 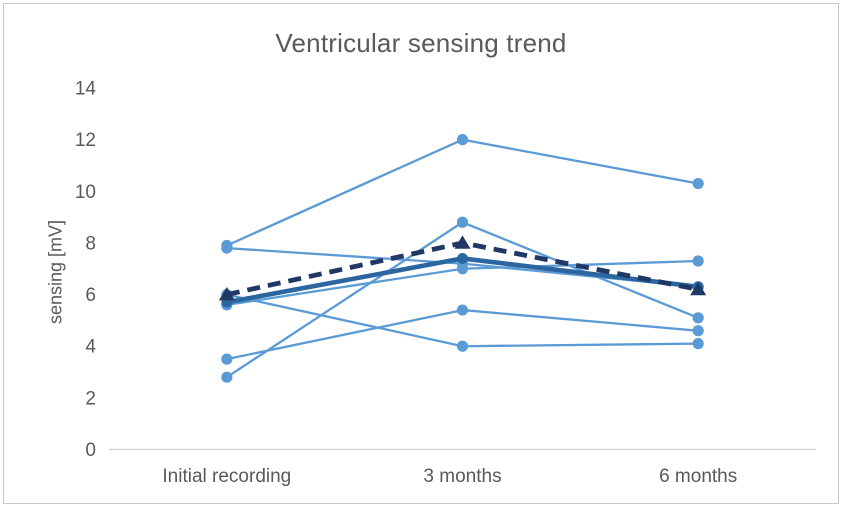 What do you see at coordinates (90, 398) in the screenshot?
I see `y-tick-label: 2` at bounding box center [90, 398].